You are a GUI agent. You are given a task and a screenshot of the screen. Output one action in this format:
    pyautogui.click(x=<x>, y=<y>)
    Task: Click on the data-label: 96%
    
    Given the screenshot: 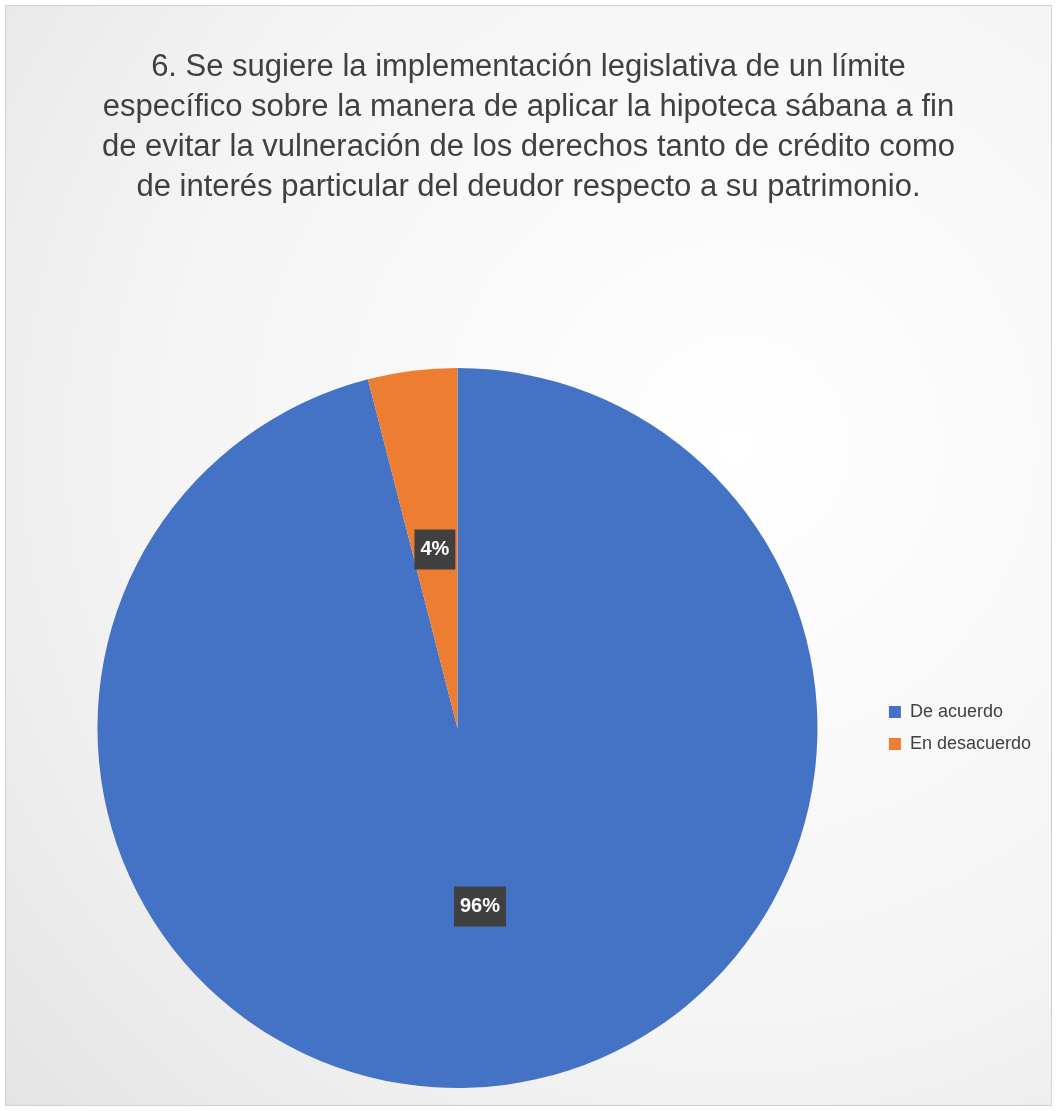 What is the action you would take?
    pyautogui.click(x=480, y=905)
    